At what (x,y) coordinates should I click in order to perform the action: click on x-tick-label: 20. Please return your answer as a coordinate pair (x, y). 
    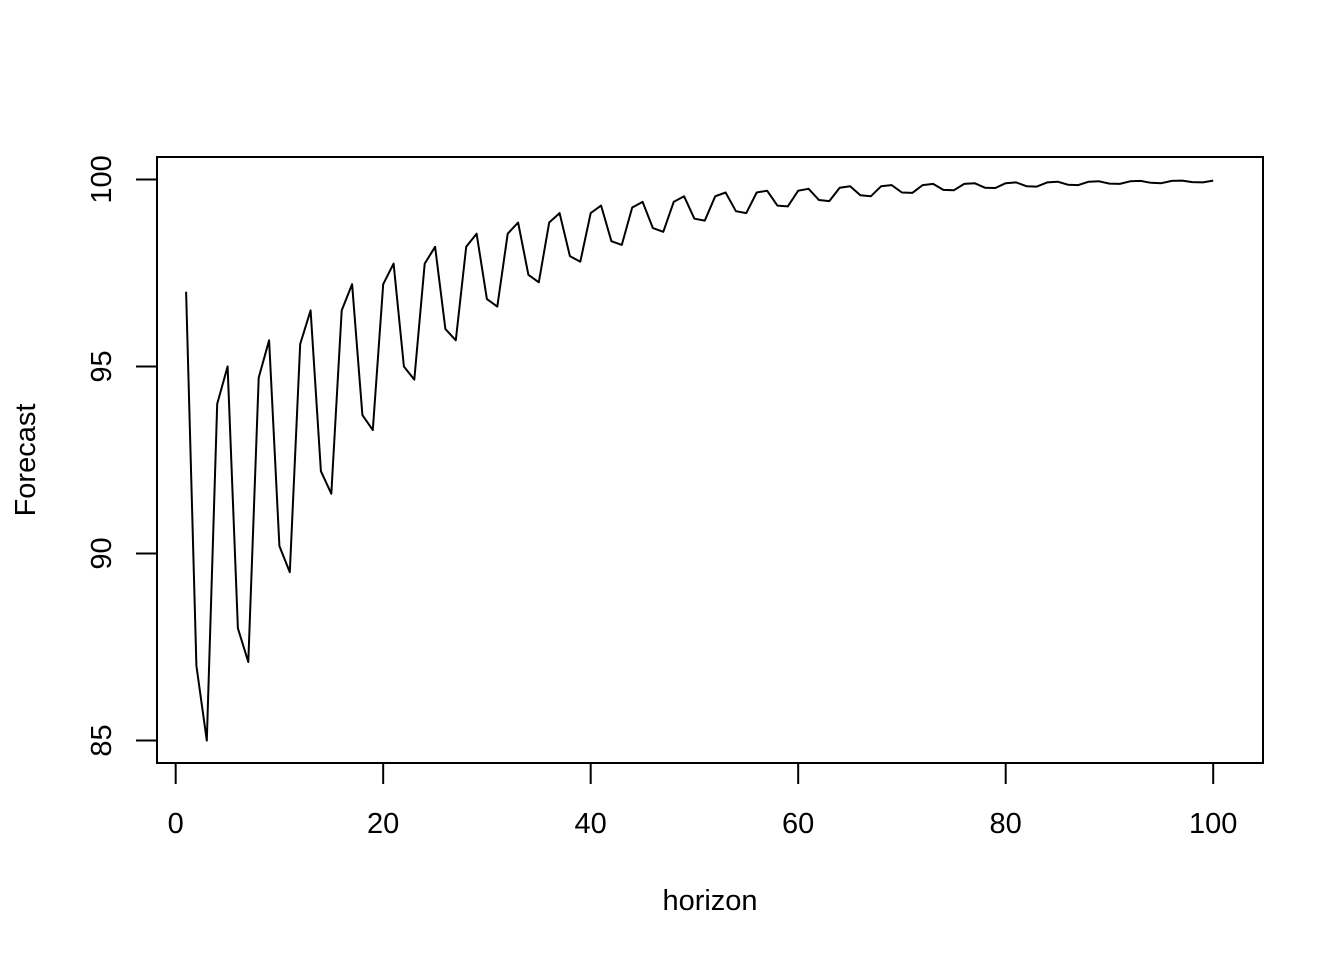
    Looking at the image, I should click on (383, 824).